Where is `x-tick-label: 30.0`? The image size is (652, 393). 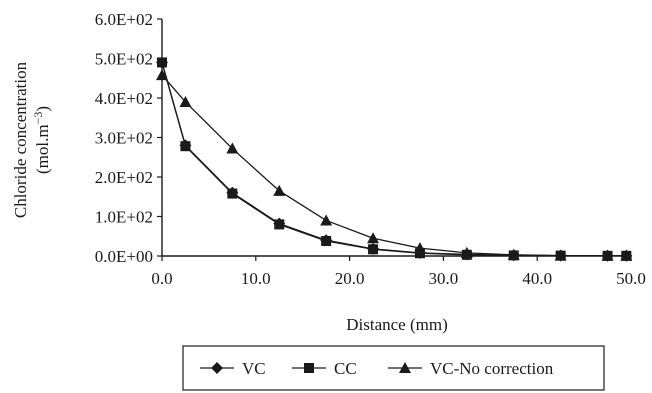 x-tick-label: 30.0 is located at coordinates (444, 278).